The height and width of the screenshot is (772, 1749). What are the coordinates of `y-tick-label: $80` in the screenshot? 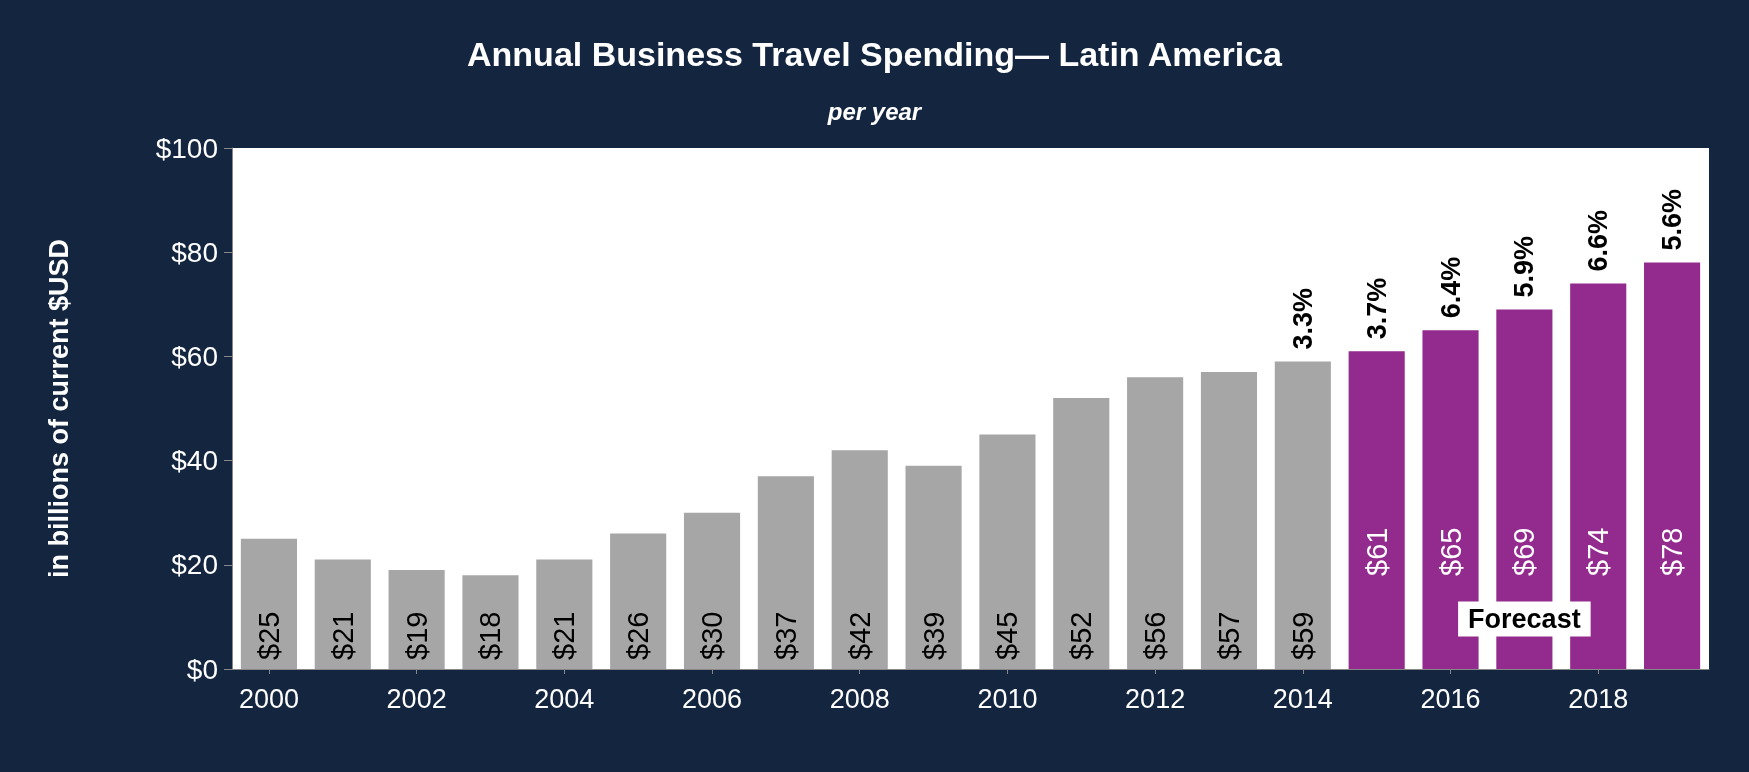 It's located at (194, 252).